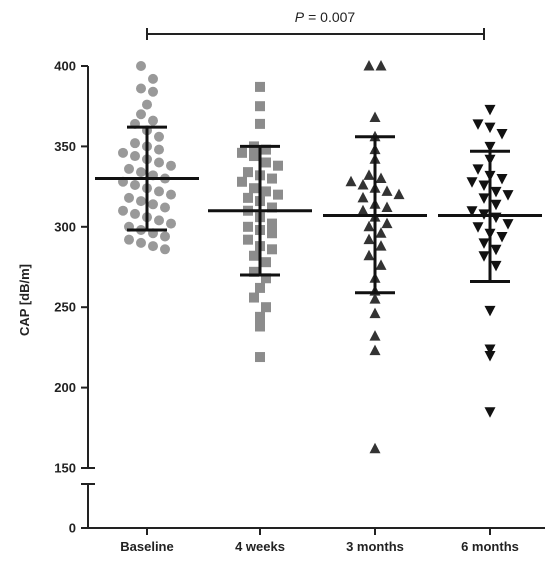 The image size is (546, 562). What do you see at coordinates (325, 17) in the screenshot?
I see `p-value-label: P = 0.007` at bounding box center [325, 17].